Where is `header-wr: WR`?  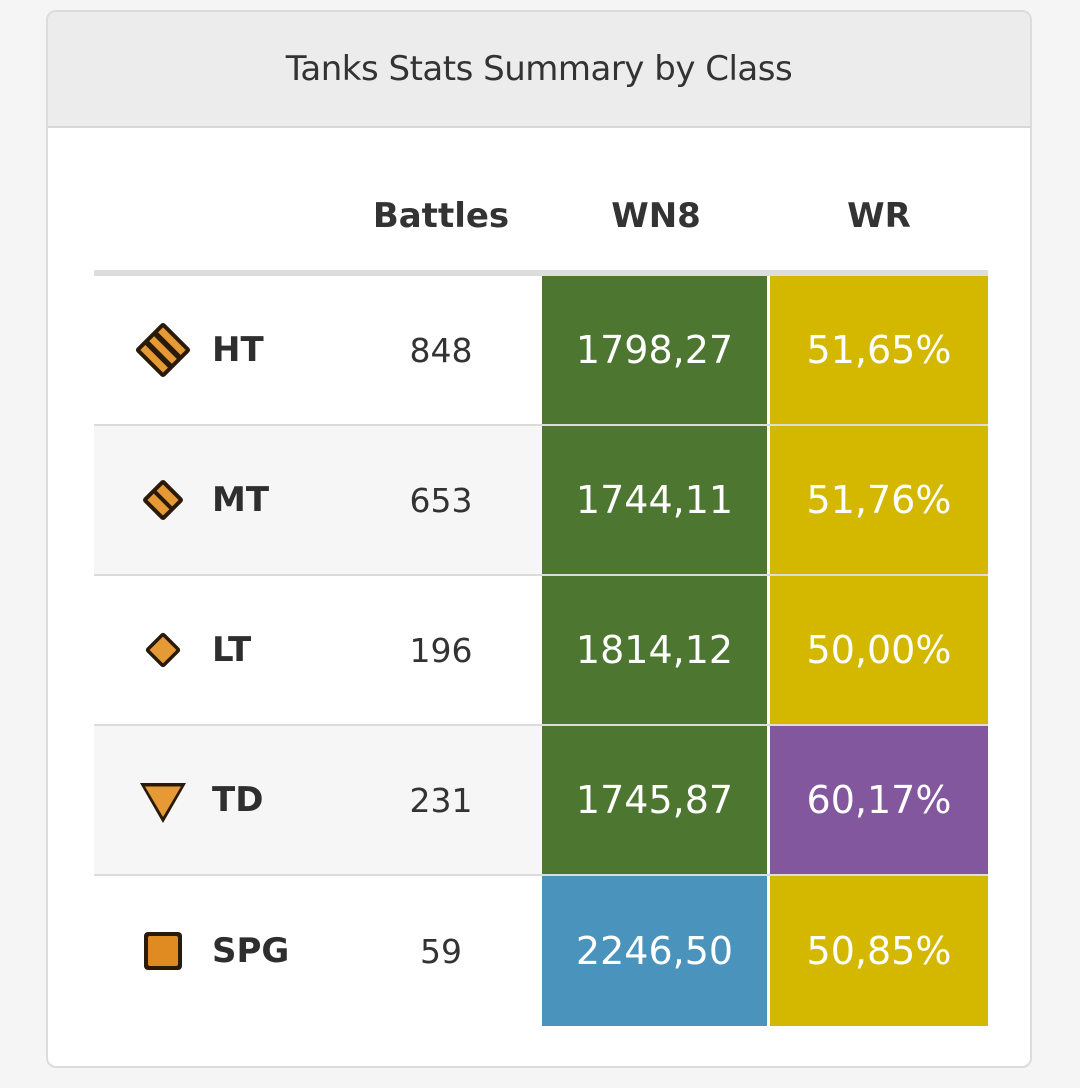
header-wr: WR is located at coordinates (879, 216).